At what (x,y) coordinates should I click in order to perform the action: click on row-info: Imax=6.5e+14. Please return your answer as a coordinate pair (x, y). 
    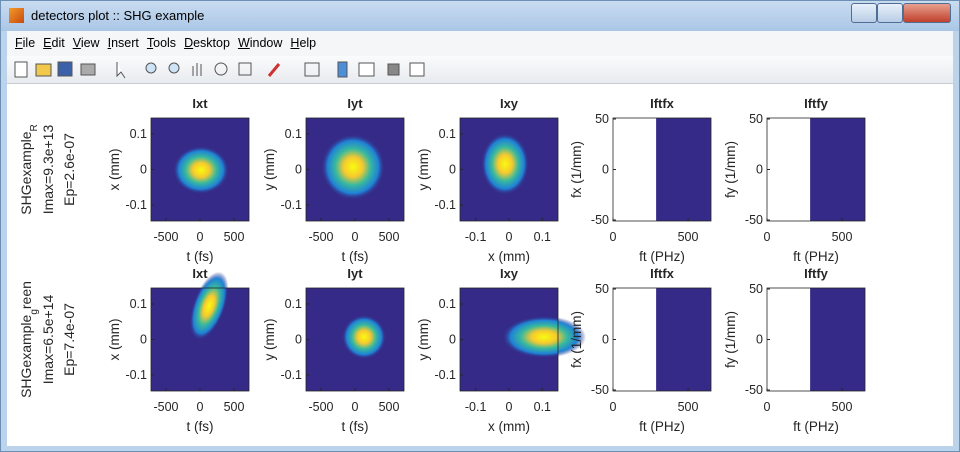
    Looking at the image, I should click on (48, 340).